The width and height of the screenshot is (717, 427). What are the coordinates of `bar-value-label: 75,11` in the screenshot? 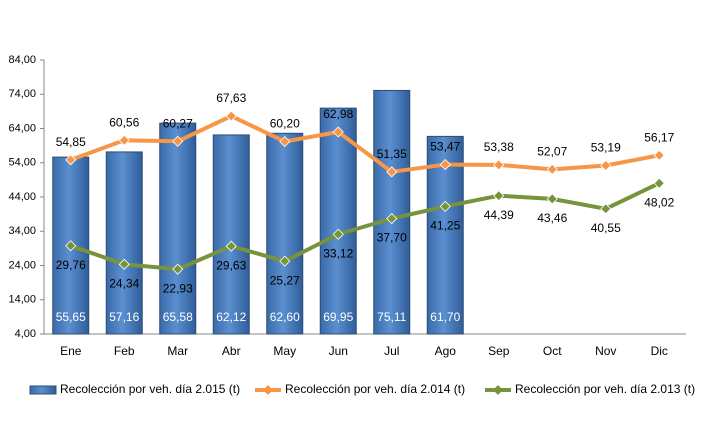 It's located at (391, 317).